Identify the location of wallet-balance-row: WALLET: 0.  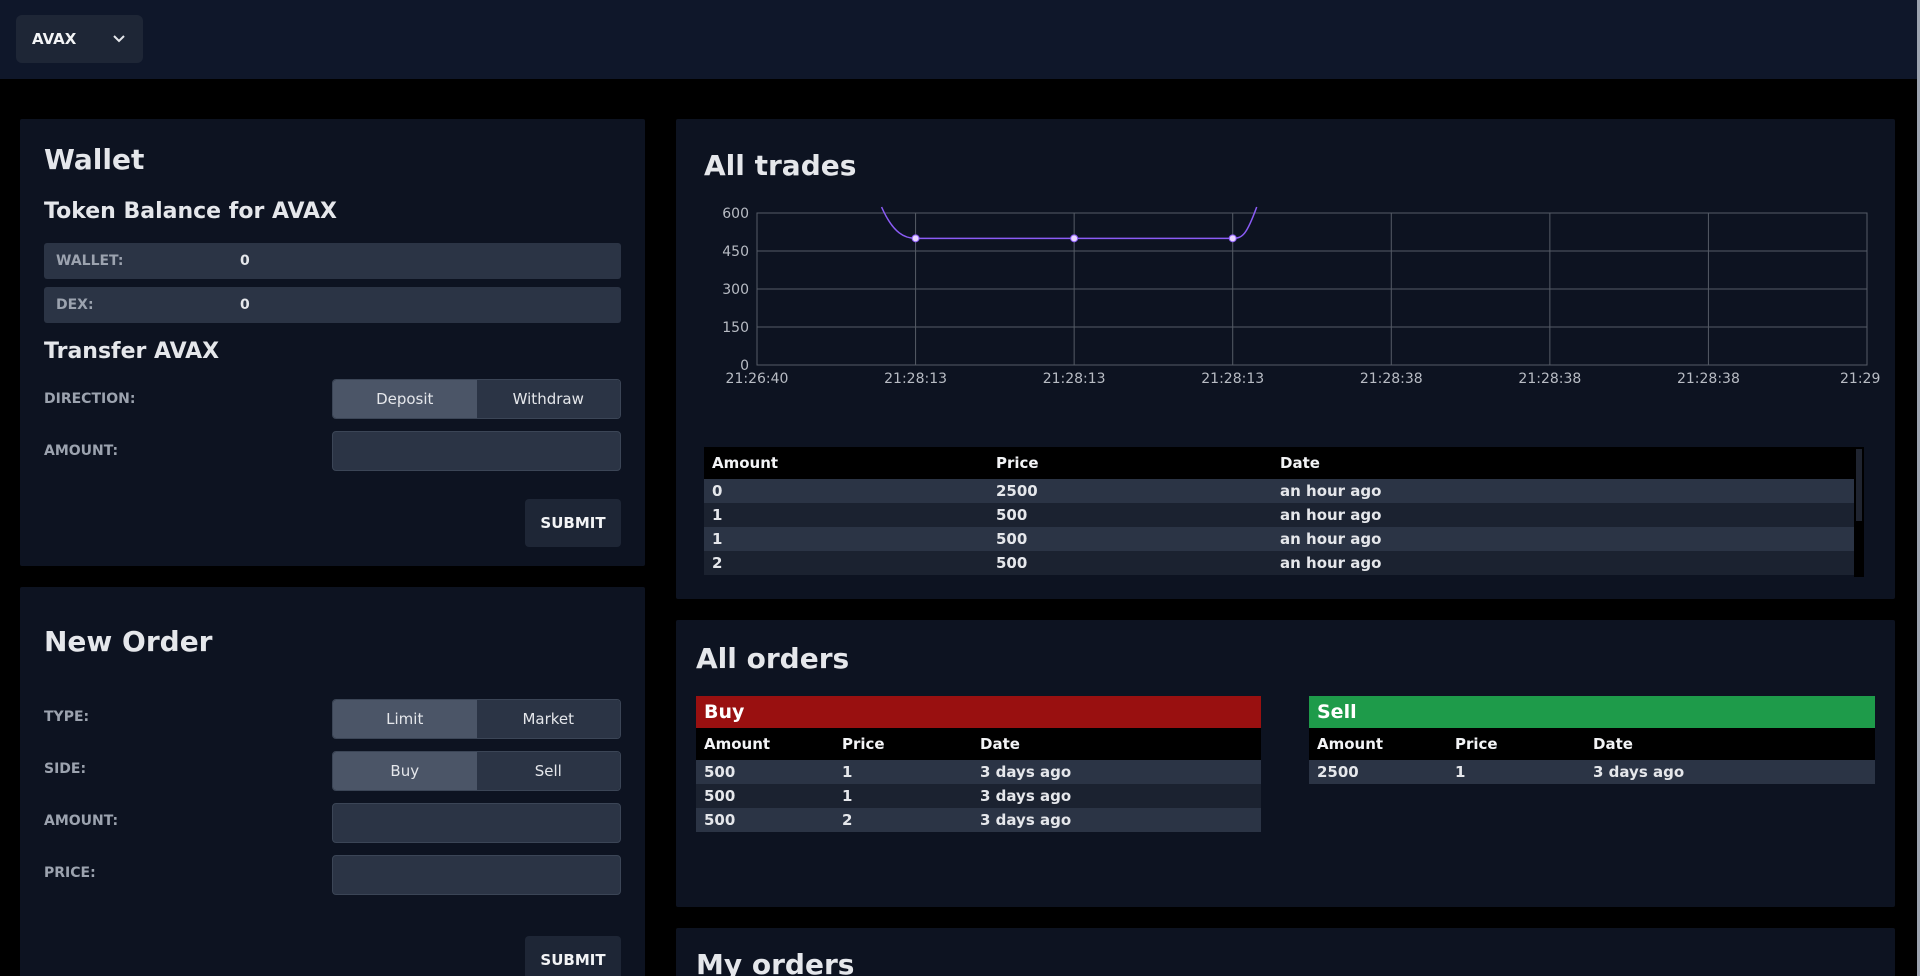
(332, 261).